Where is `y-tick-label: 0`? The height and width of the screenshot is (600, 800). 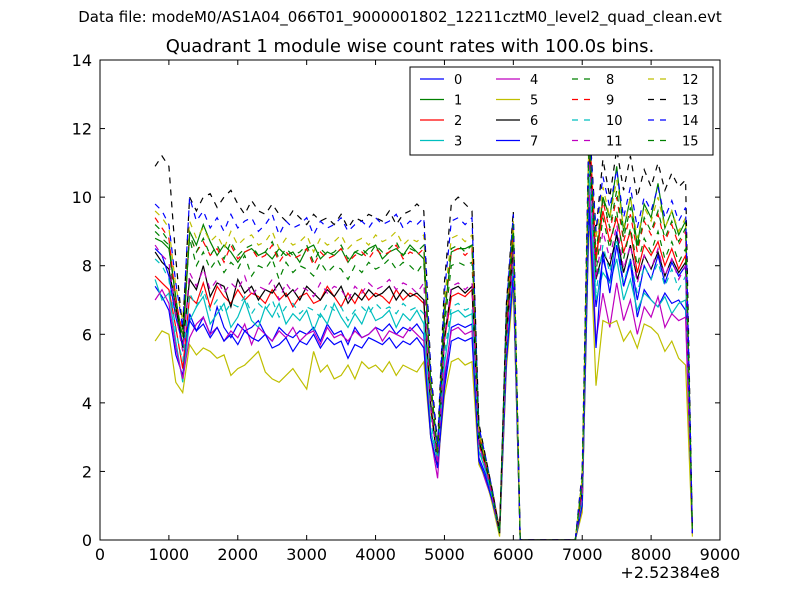
y-tick-label: 0 is located at coordinates (87, 540).